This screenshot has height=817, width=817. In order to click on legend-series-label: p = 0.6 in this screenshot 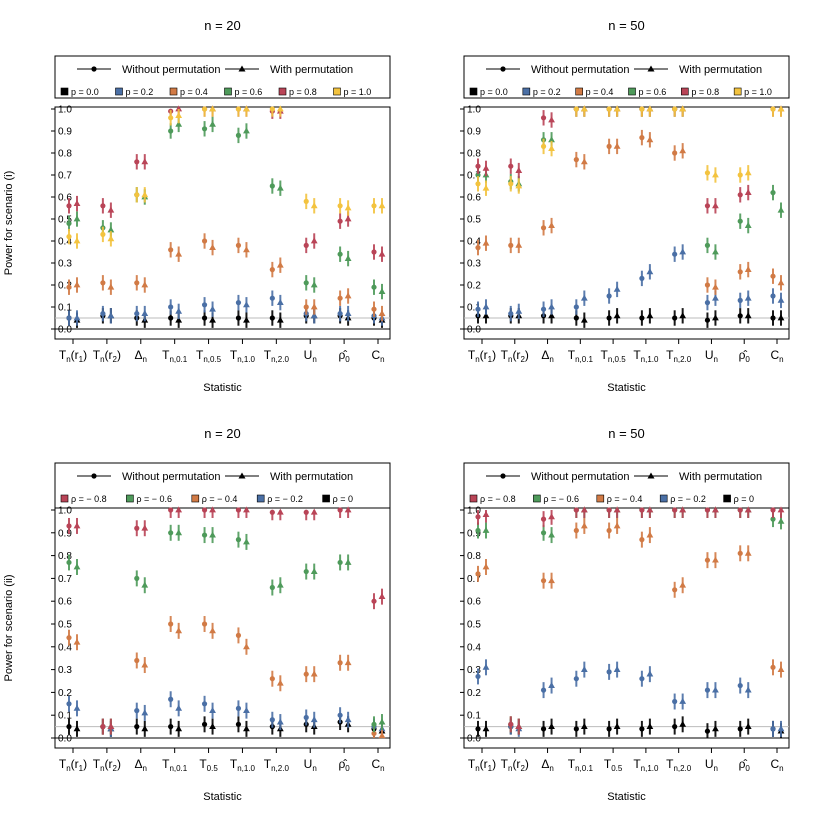, I will do `click(653, 92)`.